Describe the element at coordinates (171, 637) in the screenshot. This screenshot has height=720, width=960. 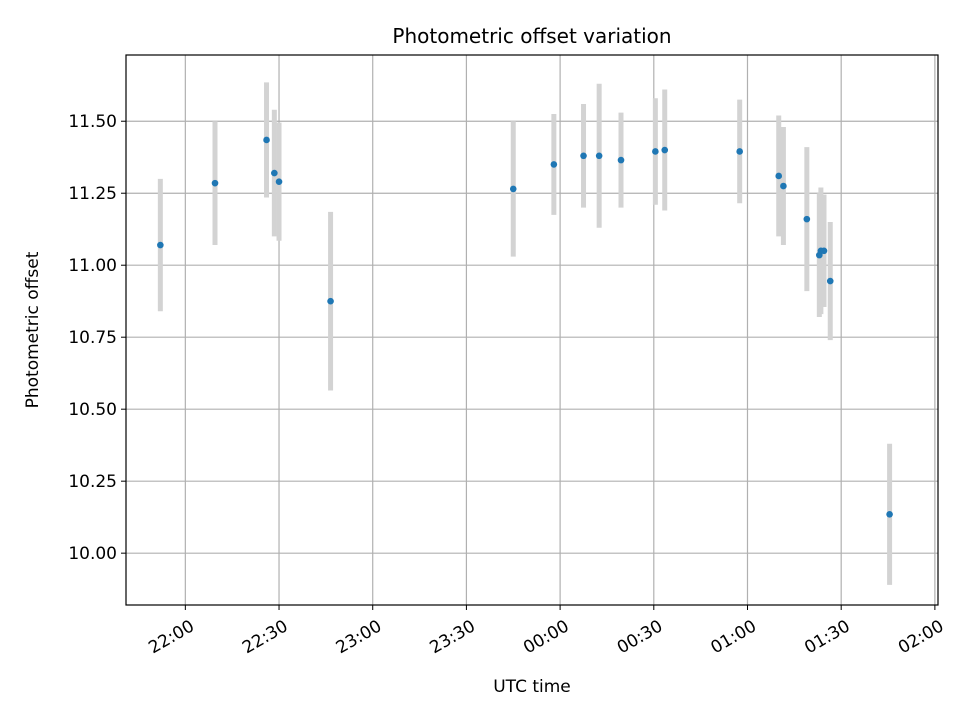
I see `x-tick-label: 22:00` at that location.